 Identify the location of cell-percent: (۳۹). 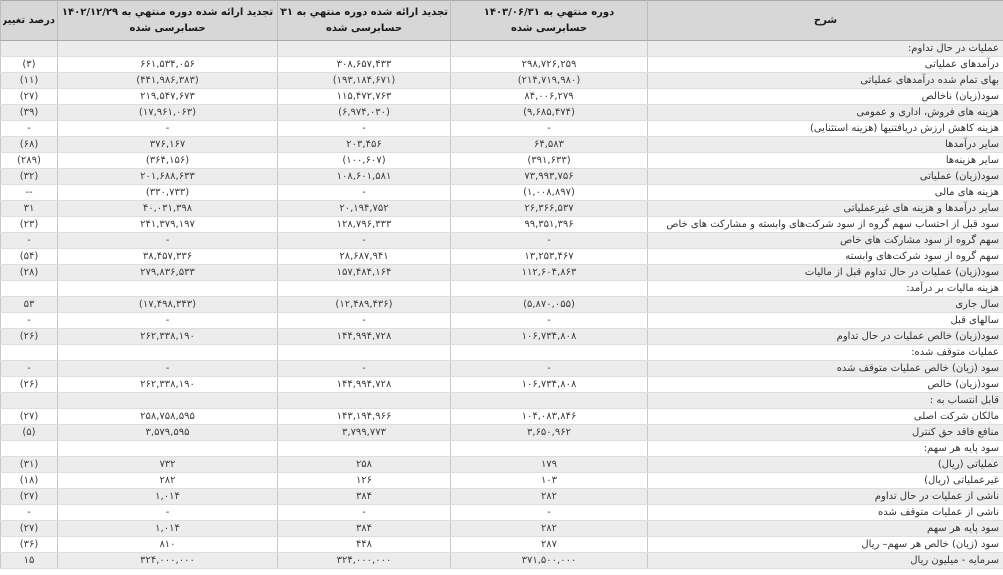
(29, 112).